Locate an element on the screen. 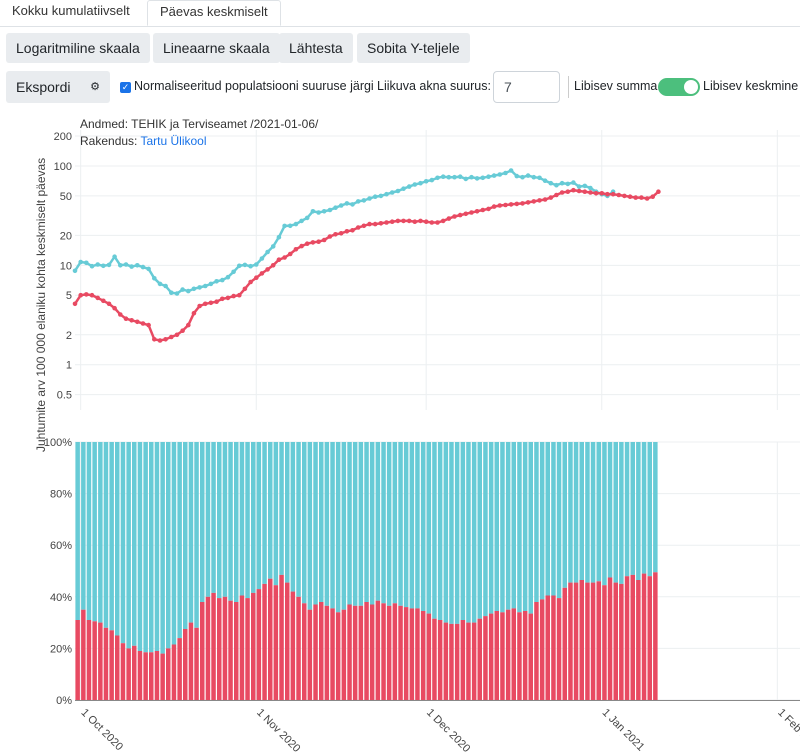 The image size is (800, 753). line-y-tick-label: 50 is located at coordinates (66, 197).